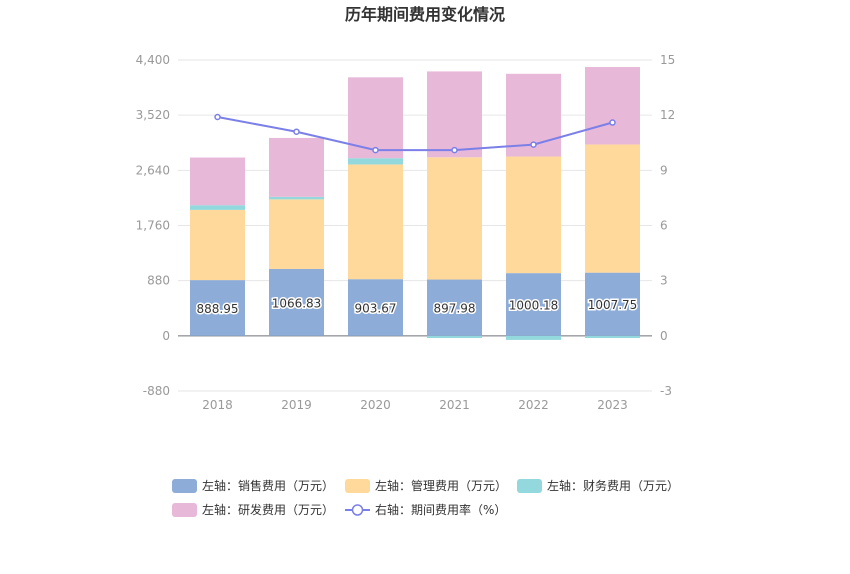 The width and height of the screenshot is (850, 574). I want to click on right-tick-label: -3, so click(666, 391).